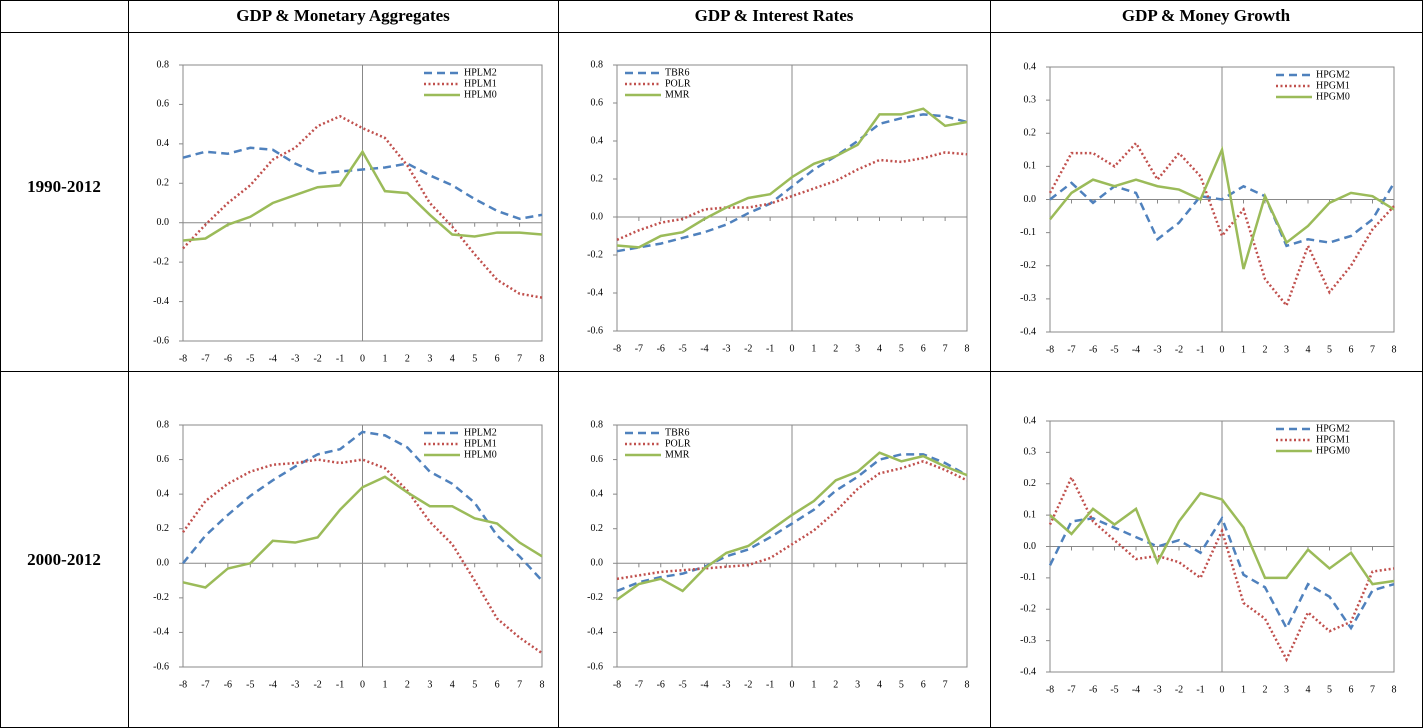 This screenshot has width=1423, height=728. Describe the element at coordinates (774, 15) in the screenshot. I see `column-header: GDP & Interest Rates` at that location.